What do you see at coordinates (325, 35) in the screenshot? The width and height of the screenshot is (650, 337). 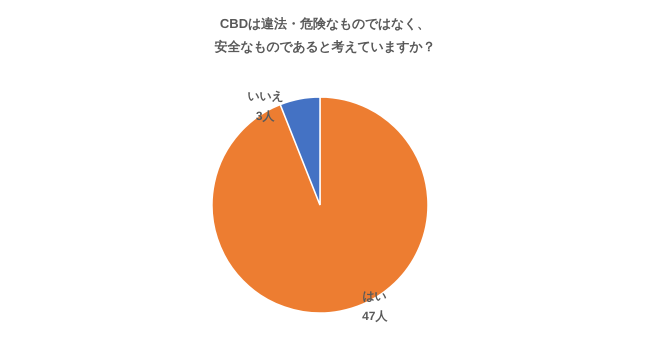 I see `chart-title: CBDは違法・危険なものではなく、安全なものであると考えていますか？` at bounding box center [325, 35].